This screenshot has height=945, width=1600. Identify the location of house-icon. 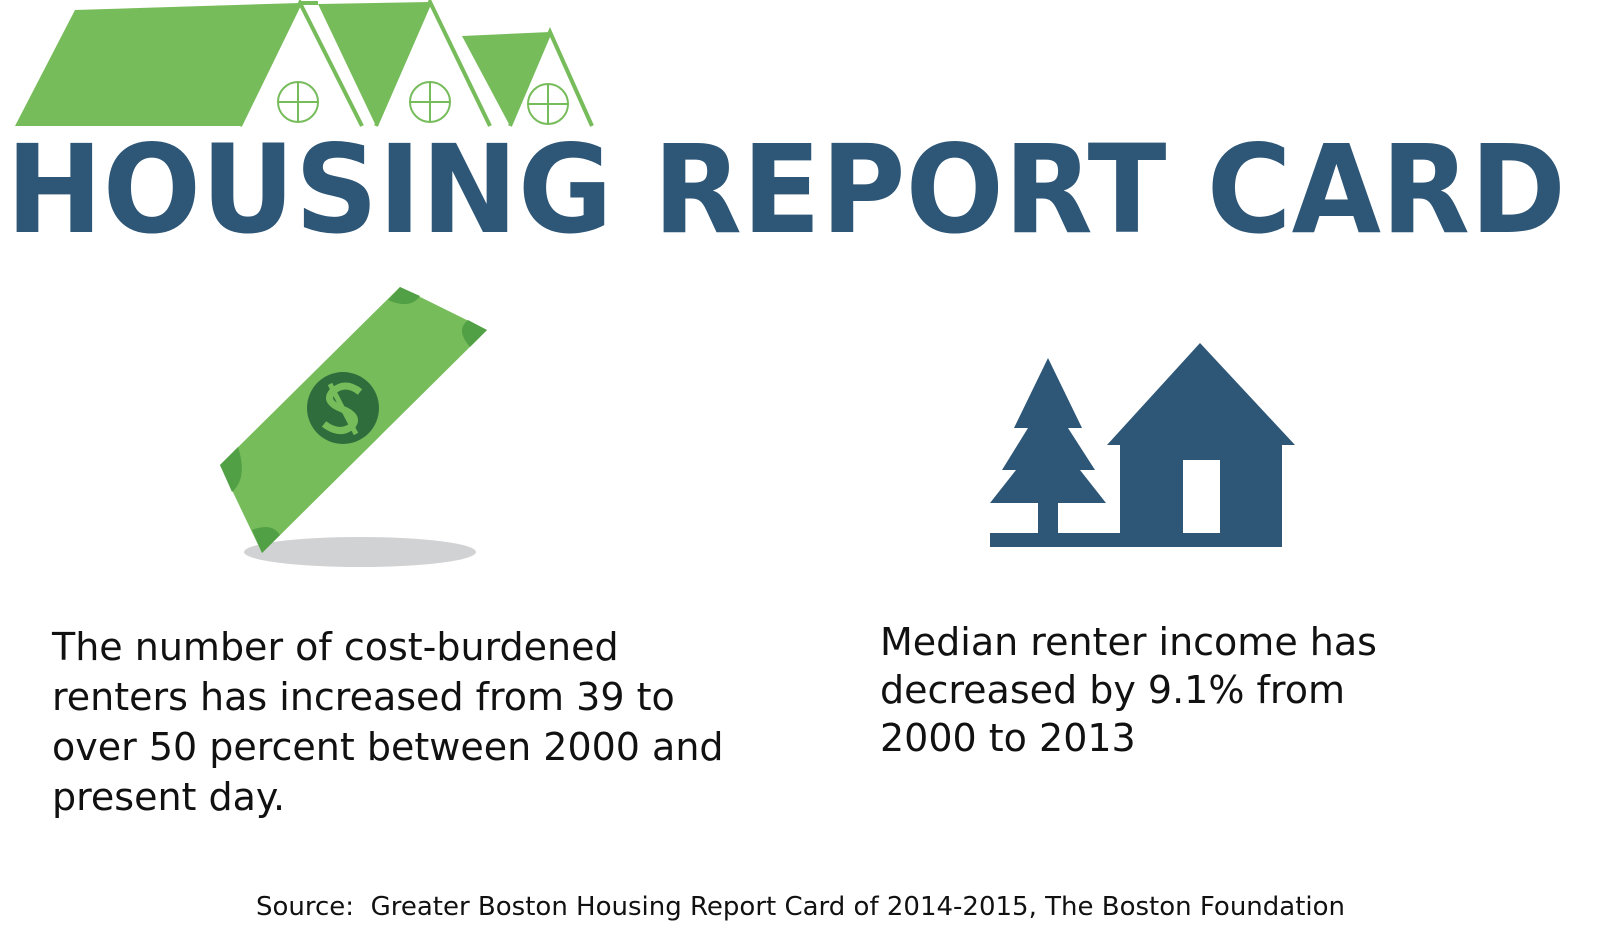
(1142, 445).